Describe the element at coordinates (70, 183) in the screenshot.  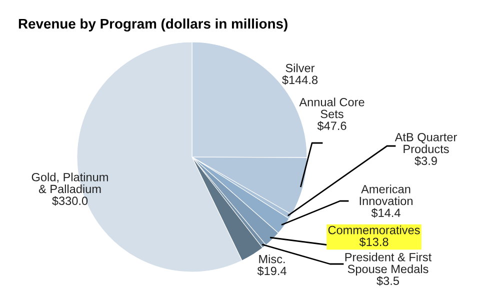
I see `slice-label: Gold, Platinum & Palladium` at that location.